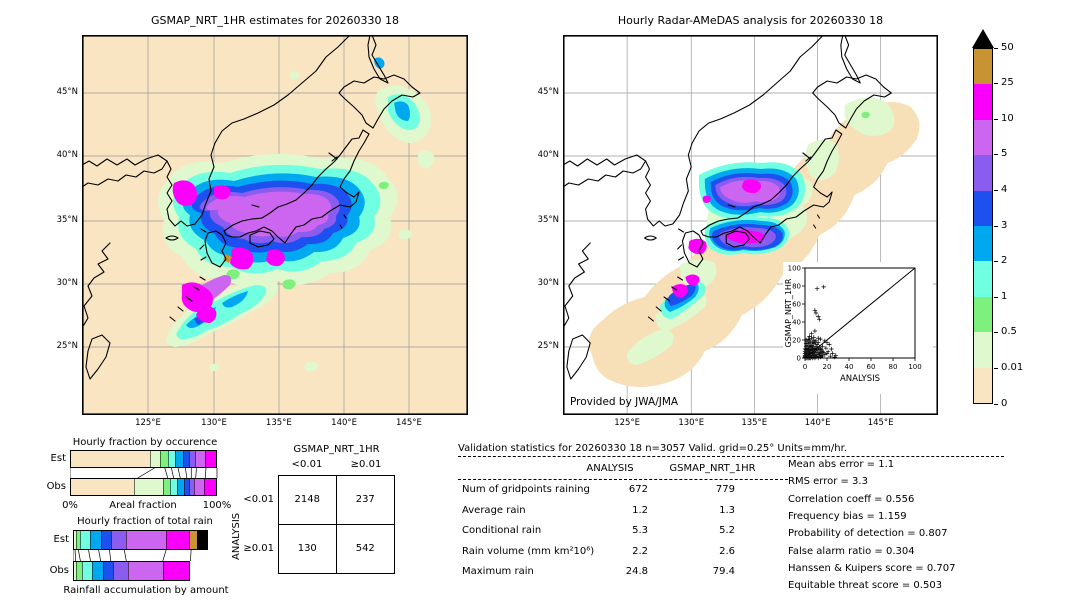 Image resolution: width=1080 pixels, height=612 pixels. Describe the element at coordinates (640, 551) in the screenshot. I see `validation-value-analysis: 2.2` at that location.